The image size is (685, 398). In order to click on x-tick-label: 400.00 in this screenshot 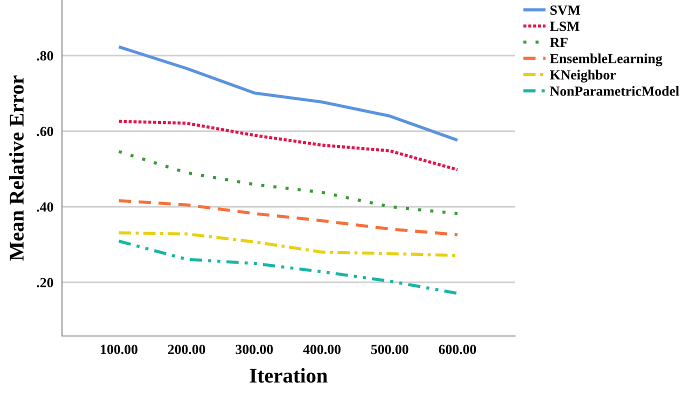, I will do `click(322, 349)`.